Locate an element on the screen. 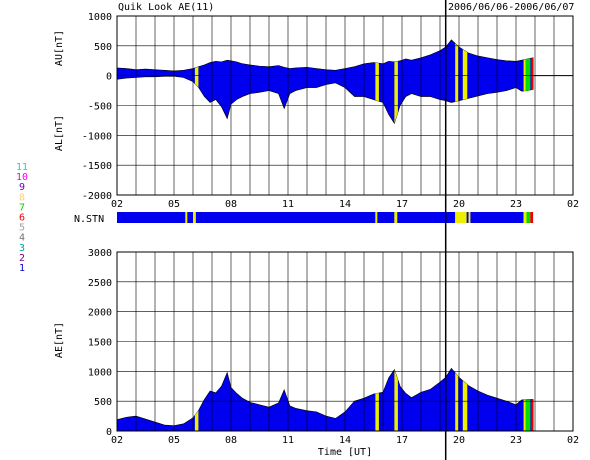 The height and width of the screenshot is (460, 590). y-tick-label: 2500 is located at coordinates (100, 283).